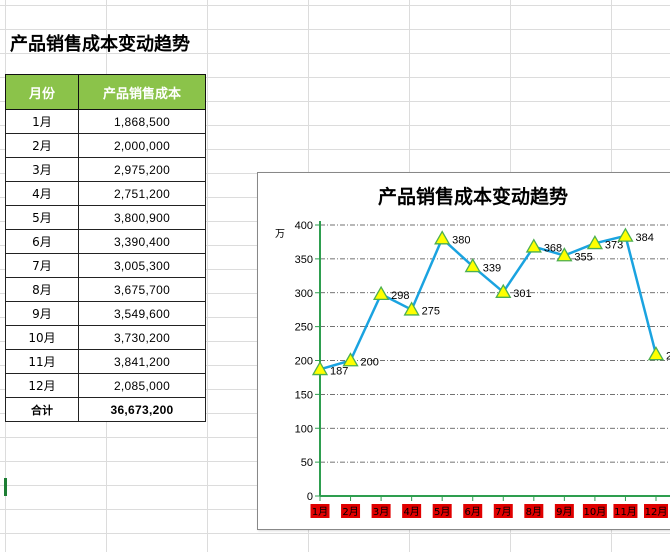 This screenshot has width=670, height=552. I want to click on data-label: 339, so click(492, 268).